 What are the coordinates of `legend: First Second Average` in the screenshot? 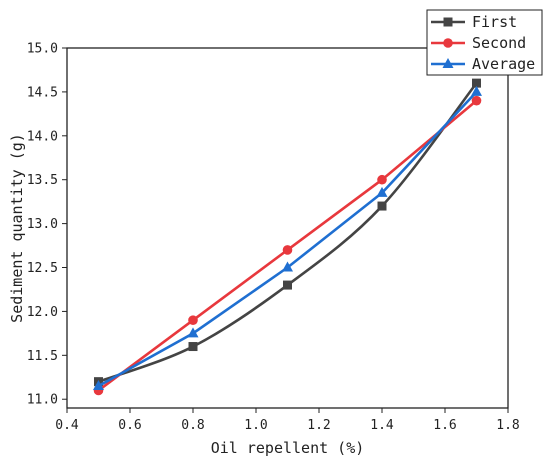 It's located at (484, 42).